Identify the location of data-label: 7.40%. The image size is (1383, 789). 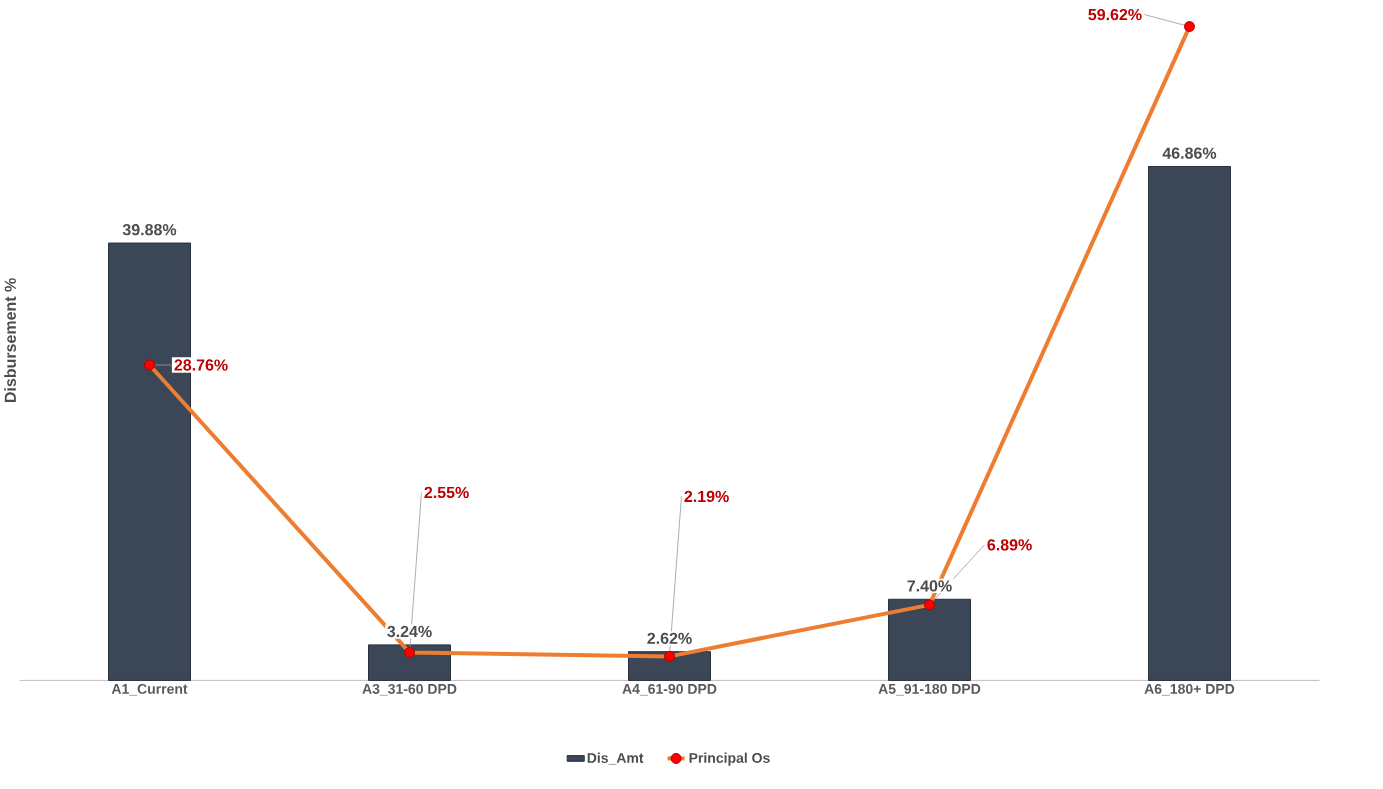
(929, 586).